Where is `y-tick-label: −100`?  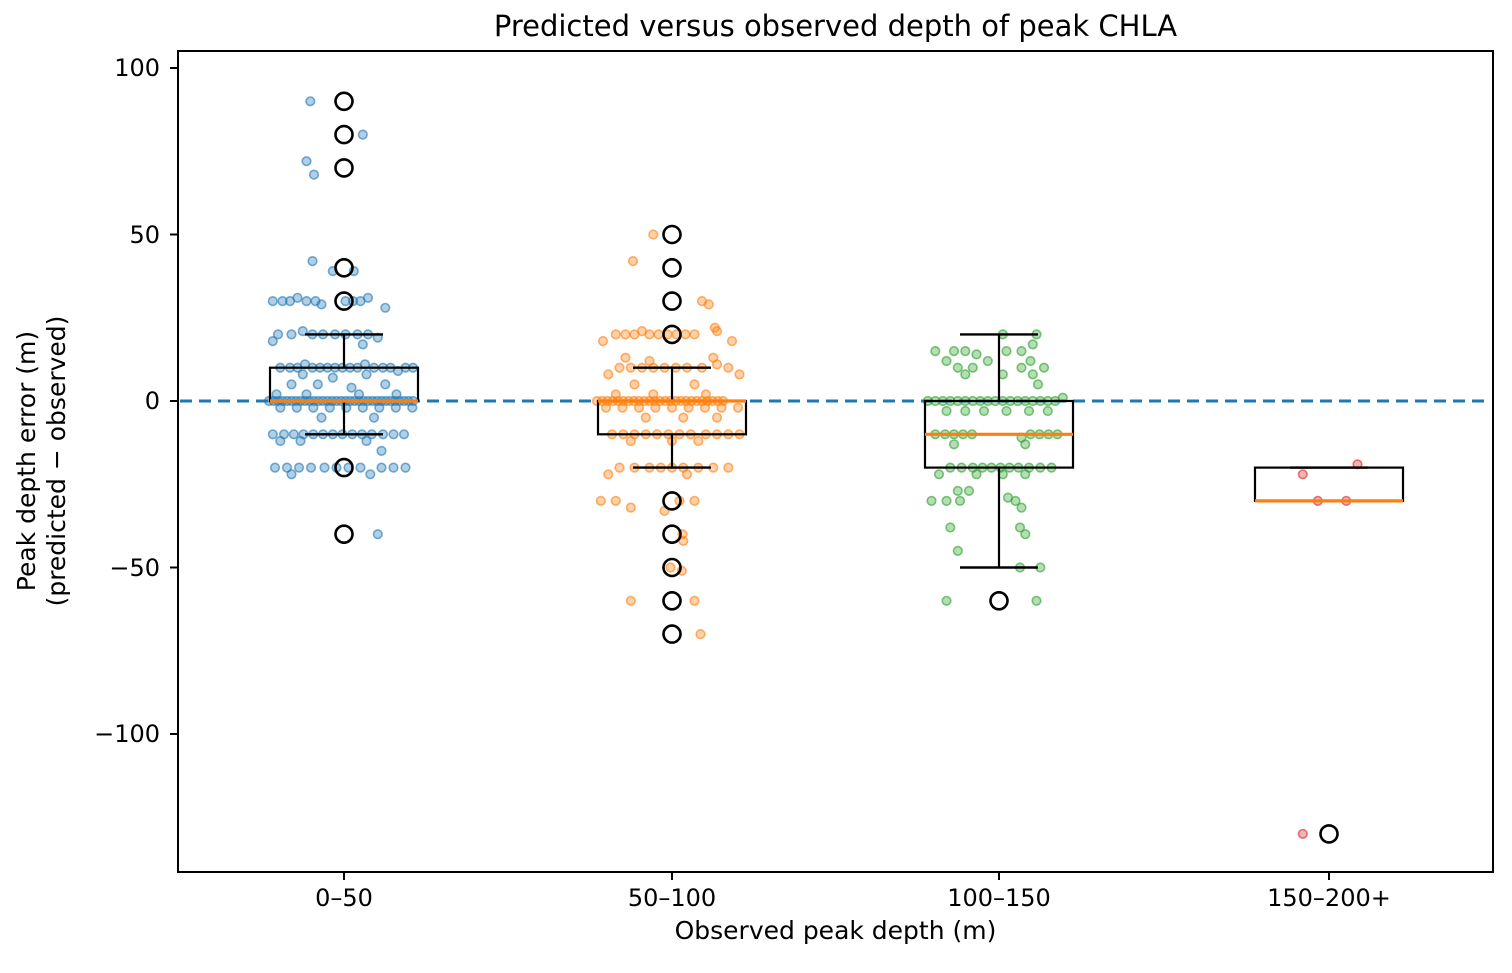 y-tick-label: −100 is located at coordinates (127, 734).